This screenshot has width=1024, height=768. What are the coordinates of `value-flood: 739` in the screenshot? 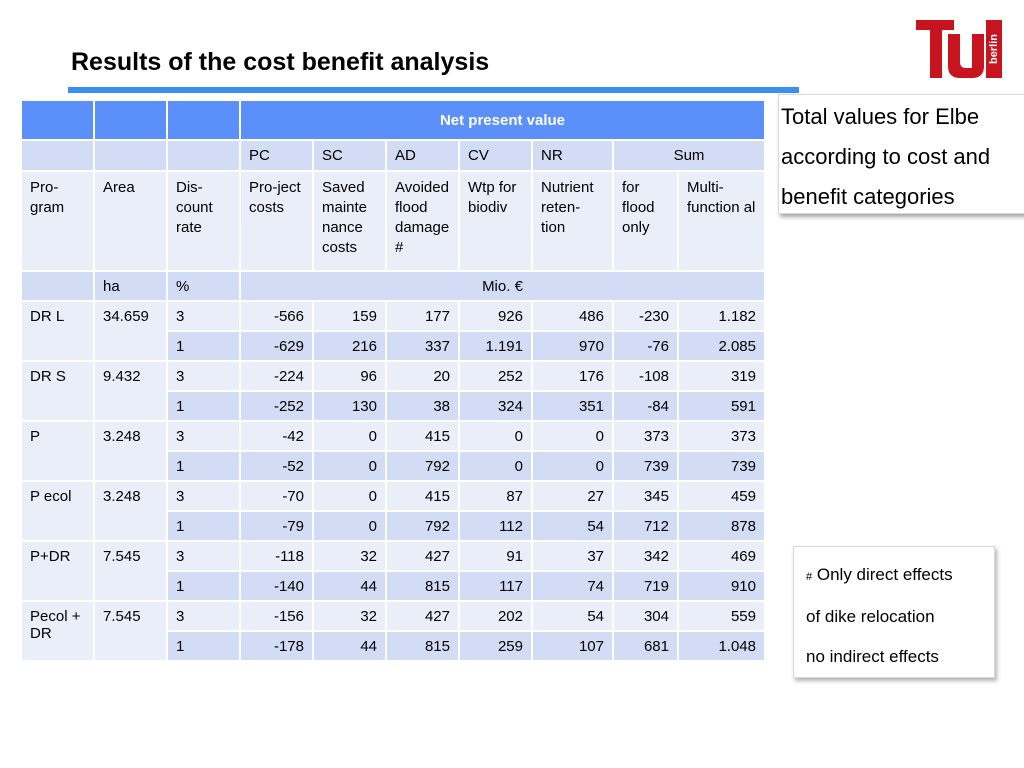 It's located at (645, 466).